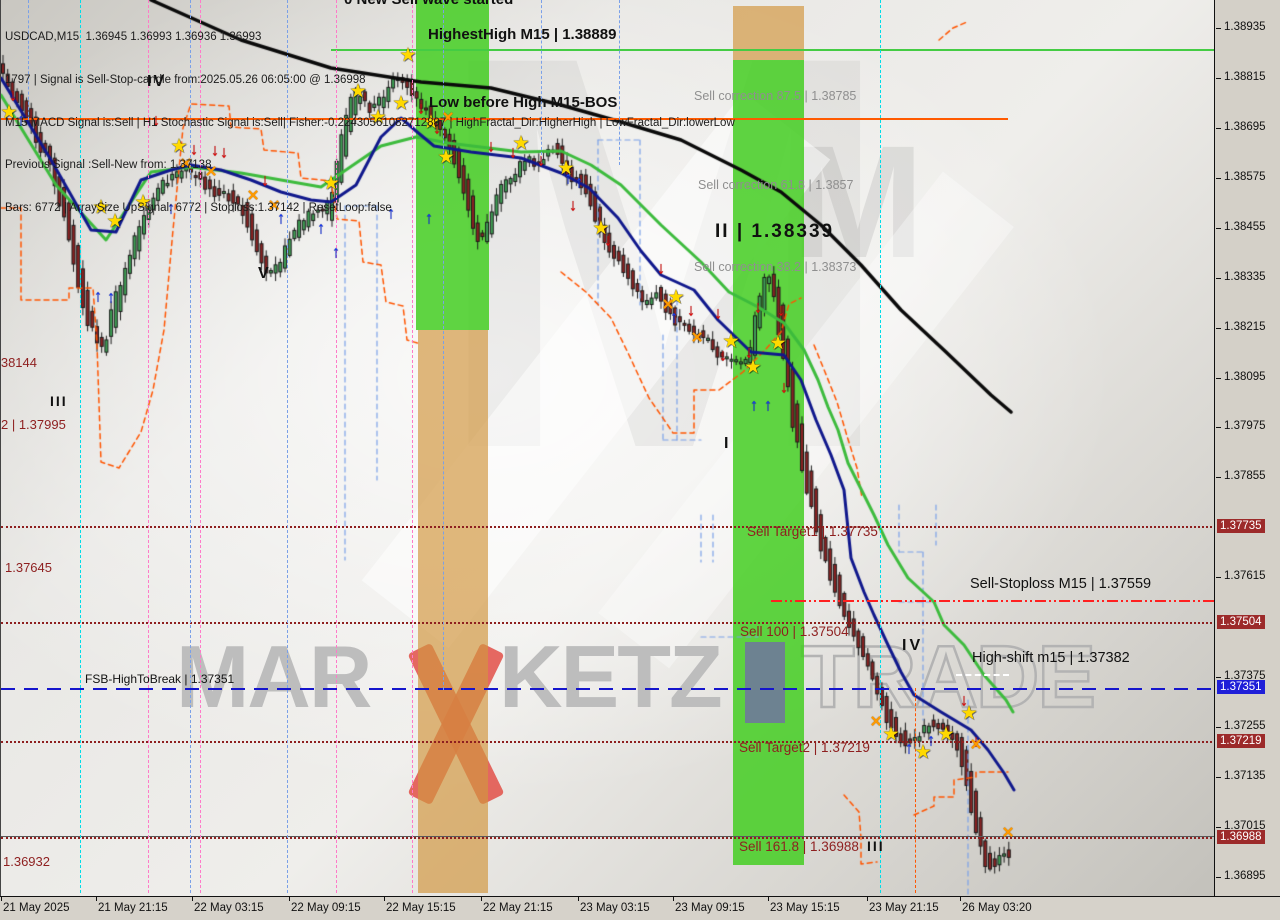 Image resolution: width=1280 pixels, height=920 pixels. What do you see at coordinates (997, 908) in the screenshot?
I see `time-tick-label: 26 May 03:20` at bounding box center [997, 908].